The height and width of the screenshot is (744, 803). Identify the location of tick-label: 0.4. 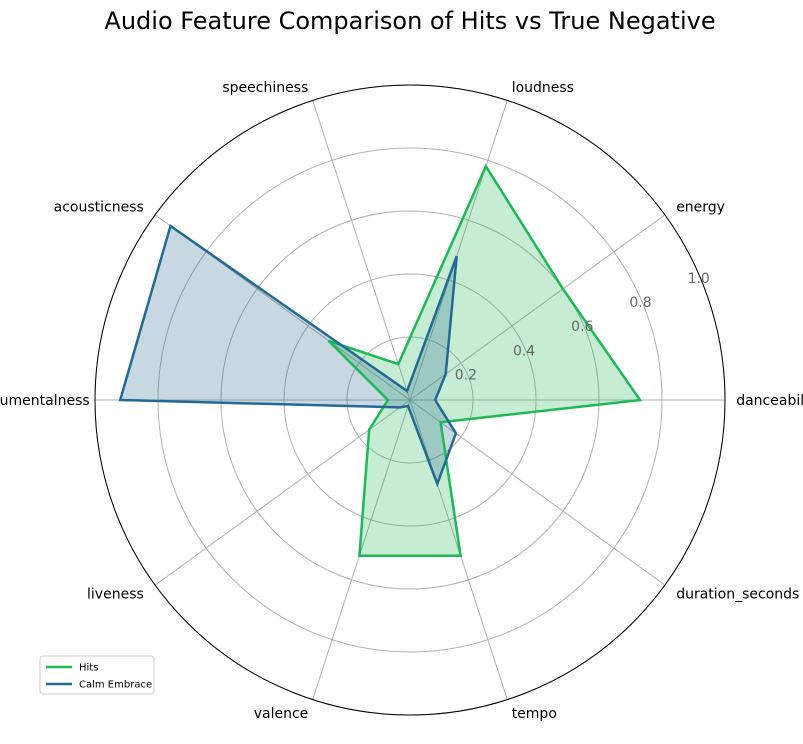
(524, 351).